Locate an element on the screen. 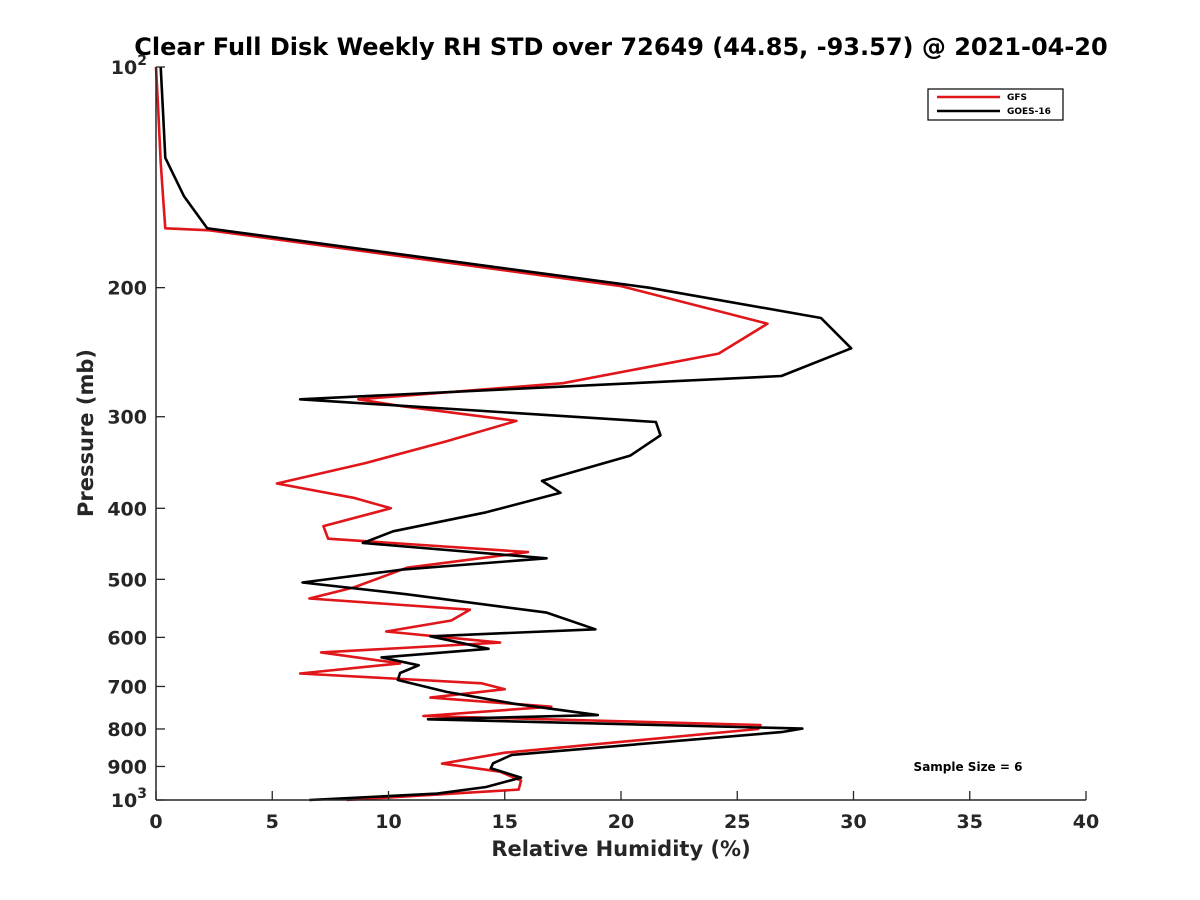 The width and height of the screenshot is (1200, 900). y-tick-label: 400 is located at coordinates (127, 509).